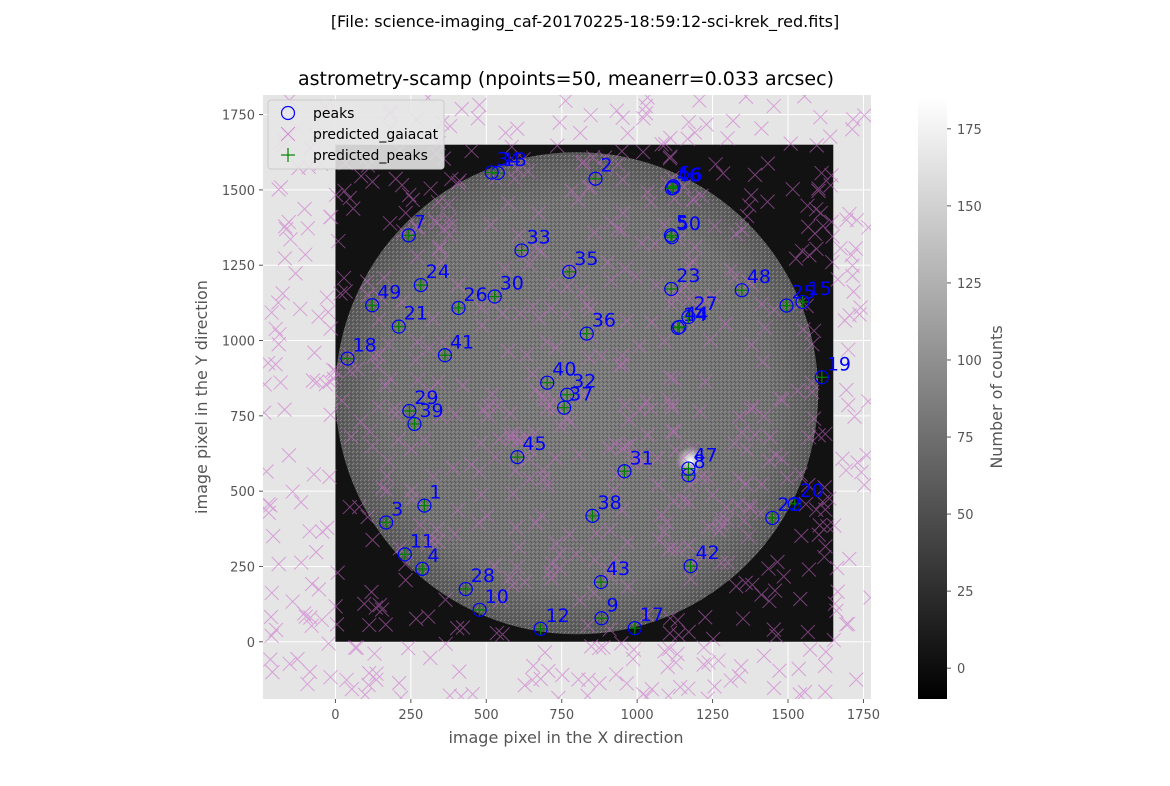 Image resolution: width=1170 pixels, height=786 pixels. I want to click on data-point-22: 22, so click(783, 510).